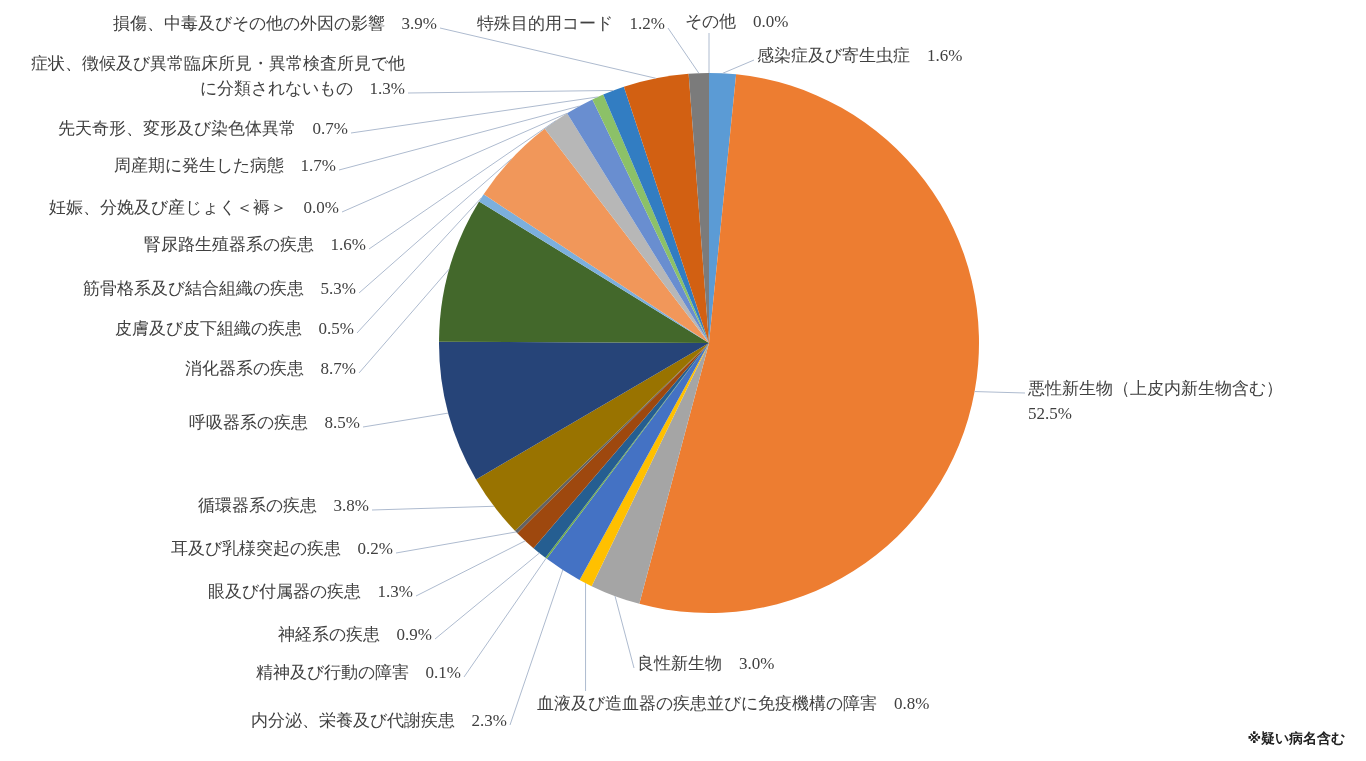 The height and width of the screenshot is (761, 1366). I want to click on slice-label: 皮膚及び皮下組織の疾患 0.5%, so click(234, 328).